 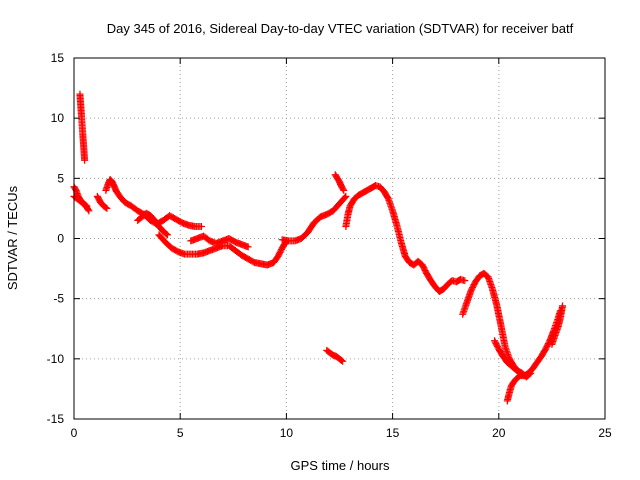 I want to click on y-tick-label: 10, so click(x=58, y=118).